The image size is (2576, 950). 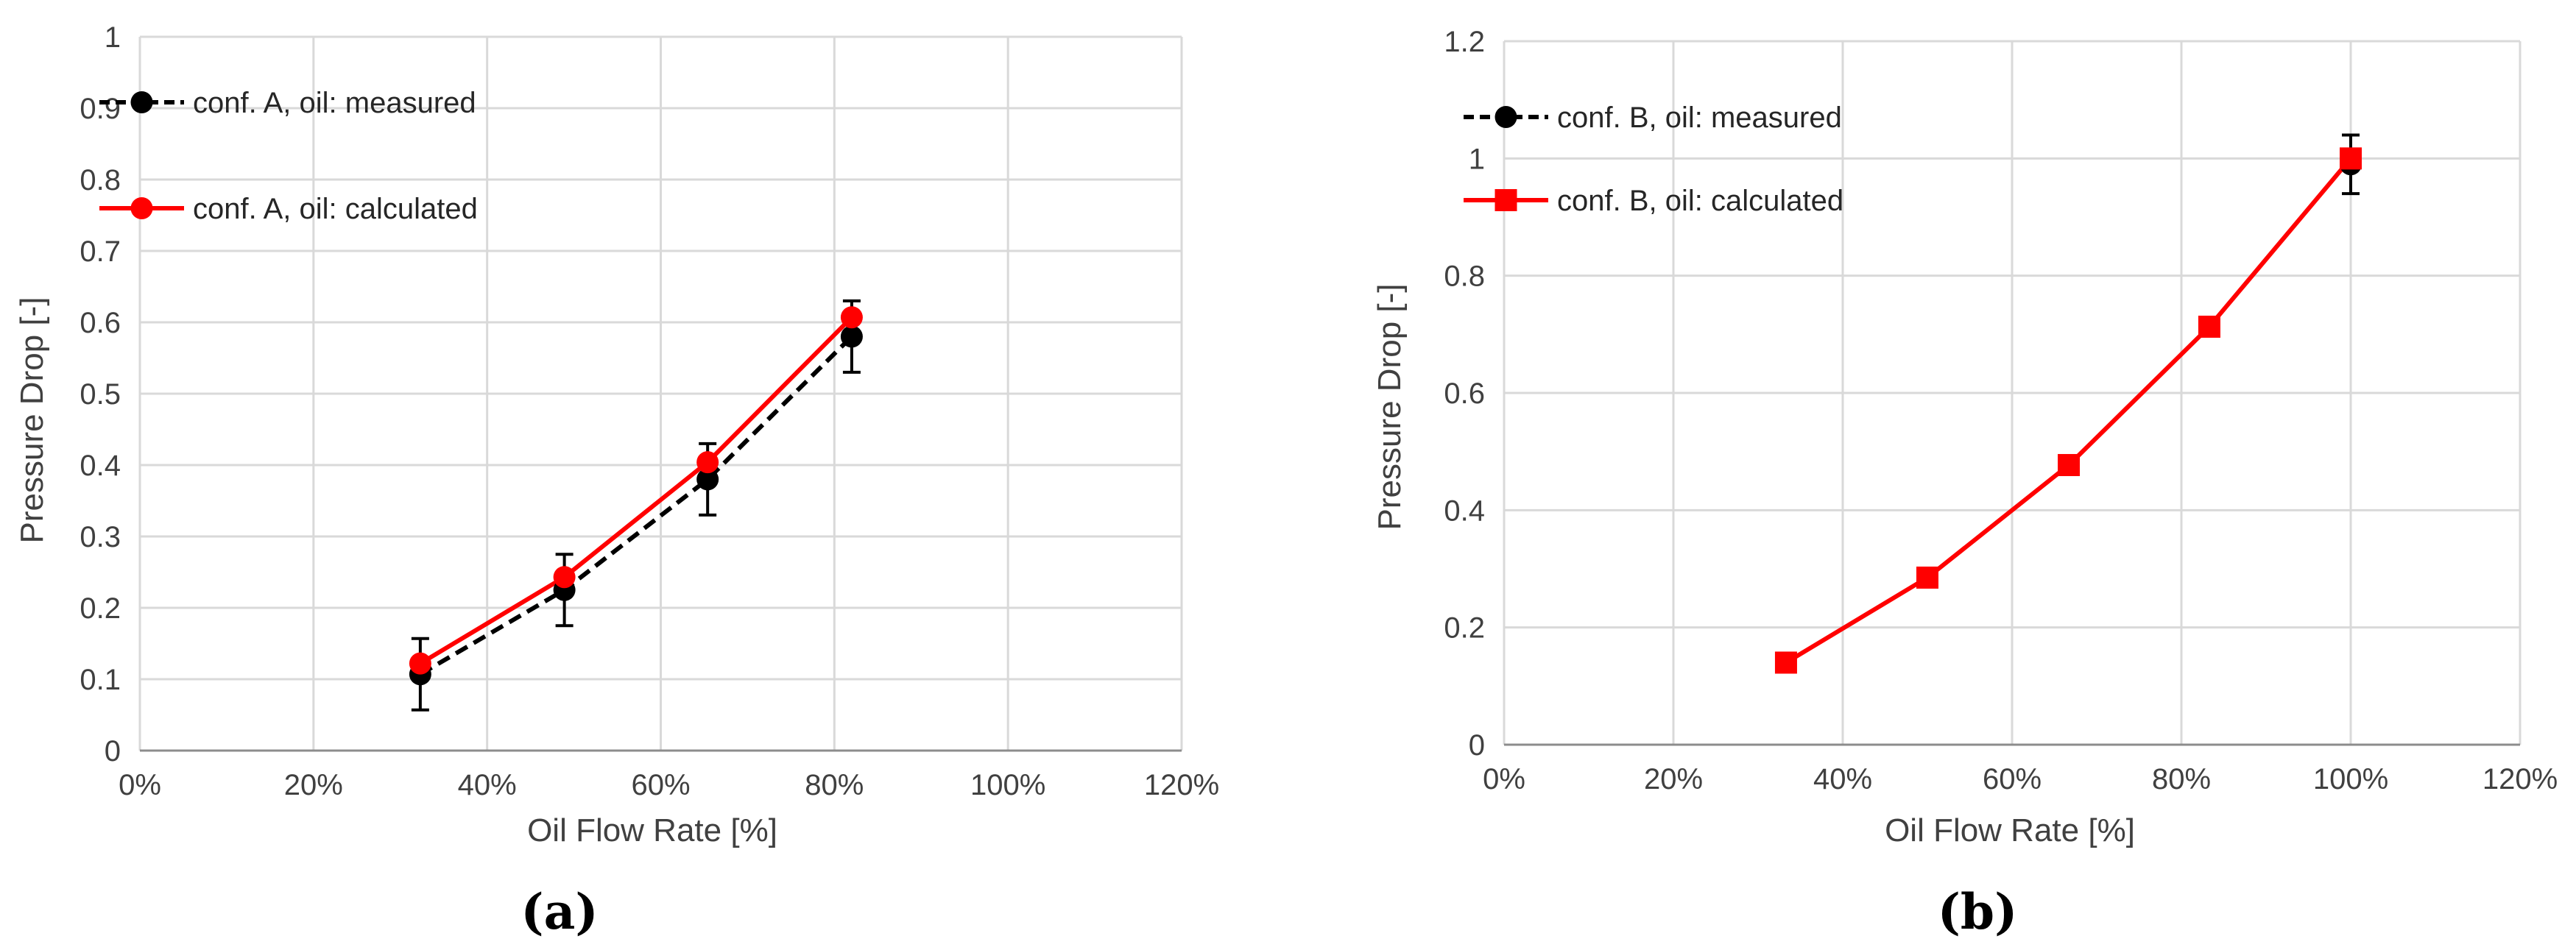 I want to click on y-tick-label: 0.5, so click(x=100, y=394).